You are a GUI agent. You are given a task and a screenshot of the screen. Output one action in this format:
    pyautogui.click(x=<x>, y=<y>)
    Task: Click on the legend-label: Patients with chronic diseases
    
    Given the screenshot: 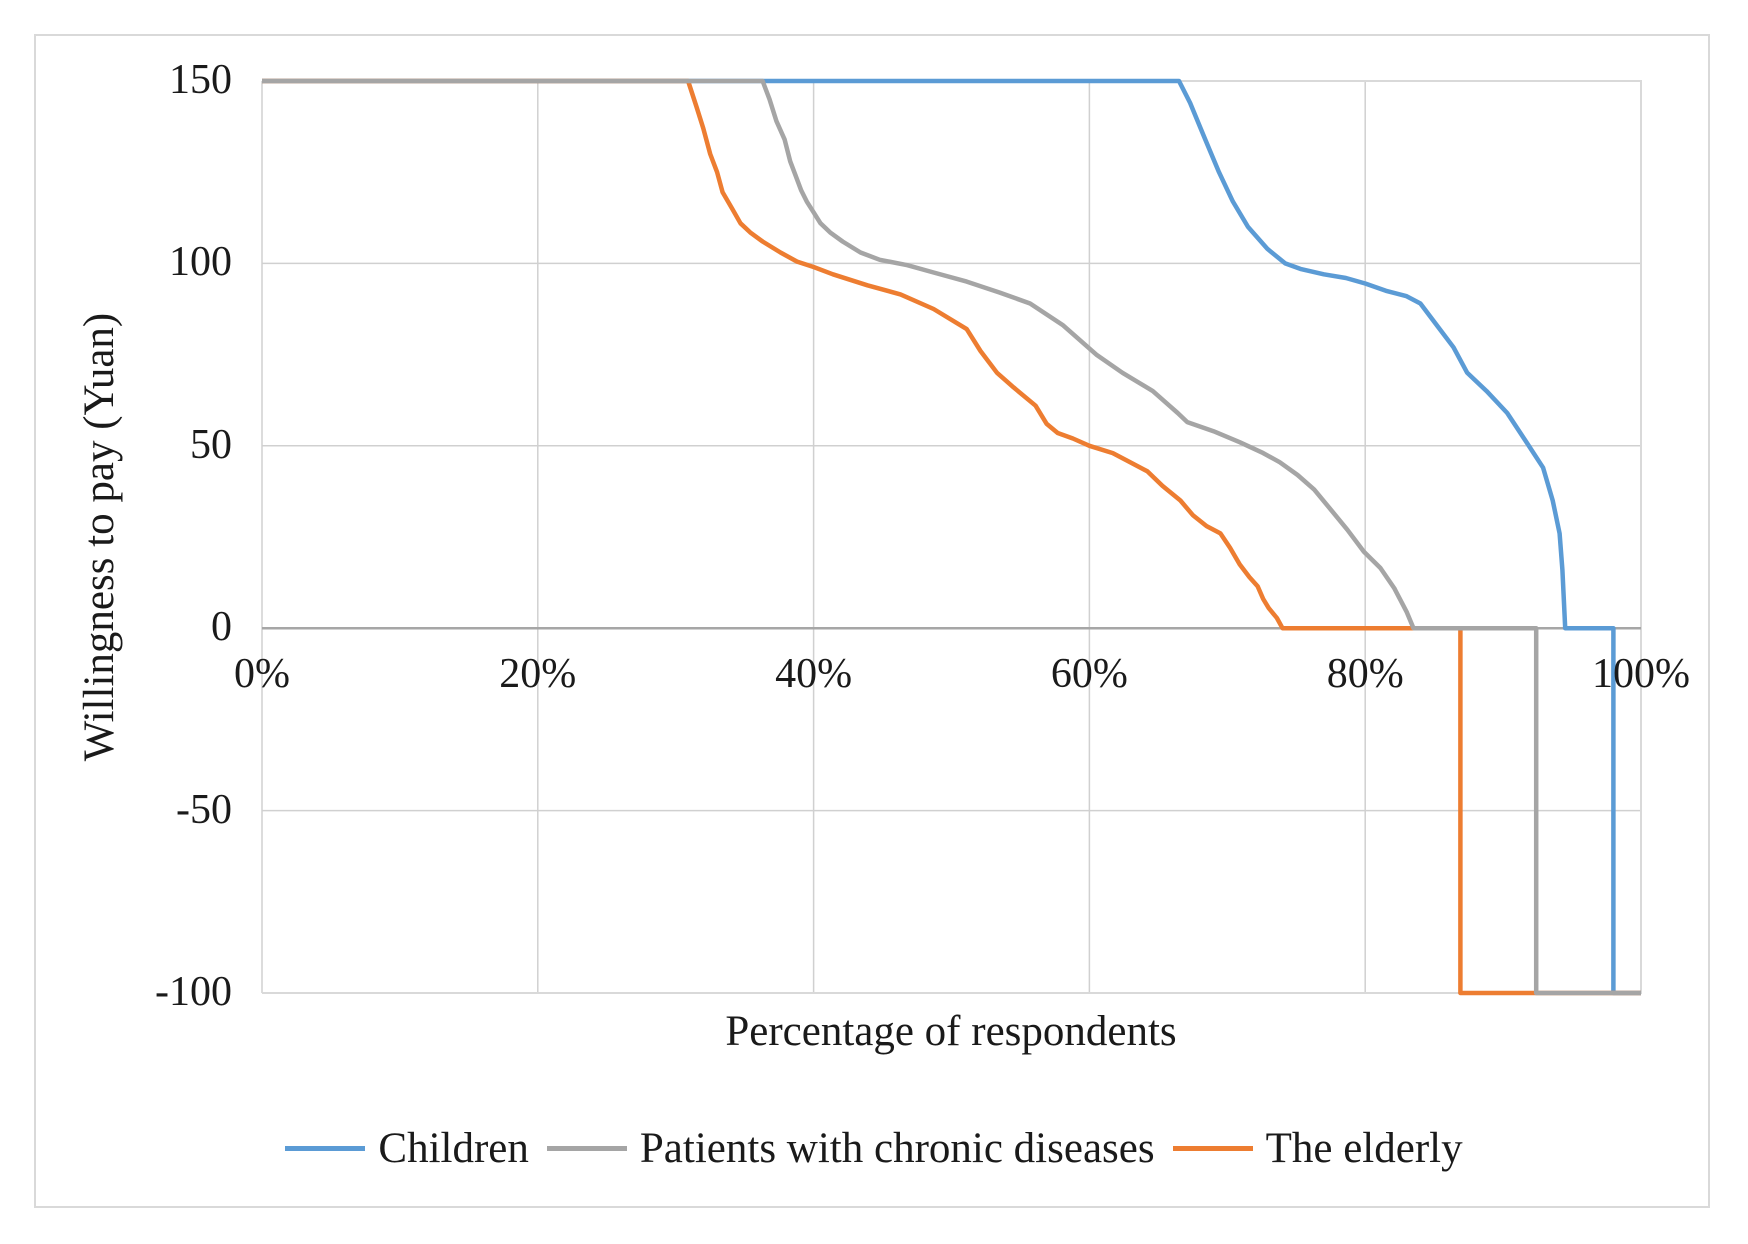 What is the action you would take?
    pyautogui.click(x=897, y=1148)
    